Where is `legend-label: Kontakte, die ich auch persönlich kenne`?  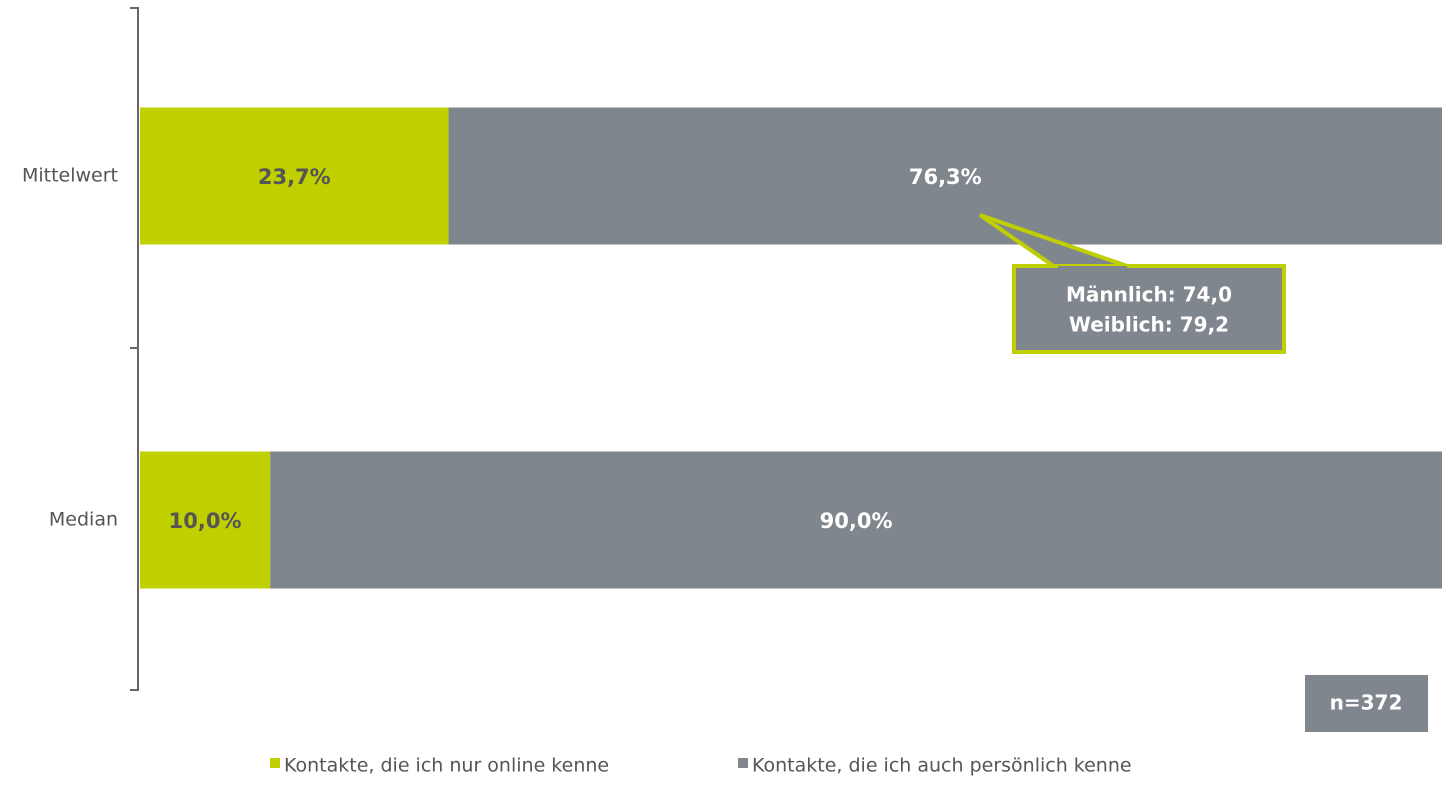
legend-label: Kontakte, die ich auch persönlich kenne is located at coordinates (942, 766).